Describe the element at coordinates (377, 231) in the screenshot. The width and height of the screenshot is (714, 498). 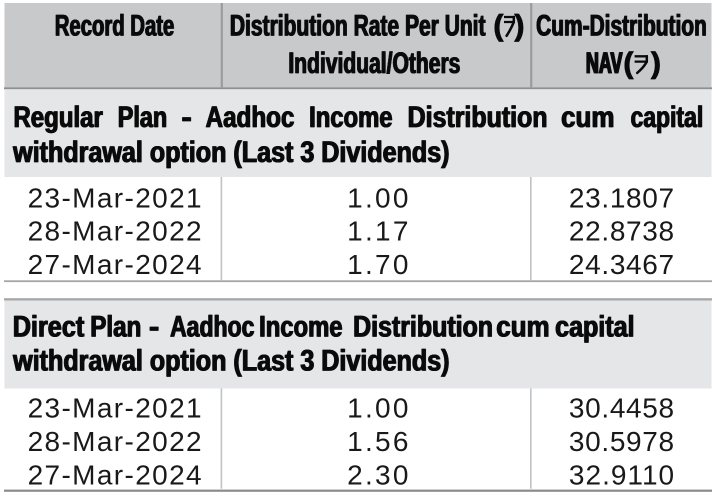
I see `svg-text: 1.17` at that location.